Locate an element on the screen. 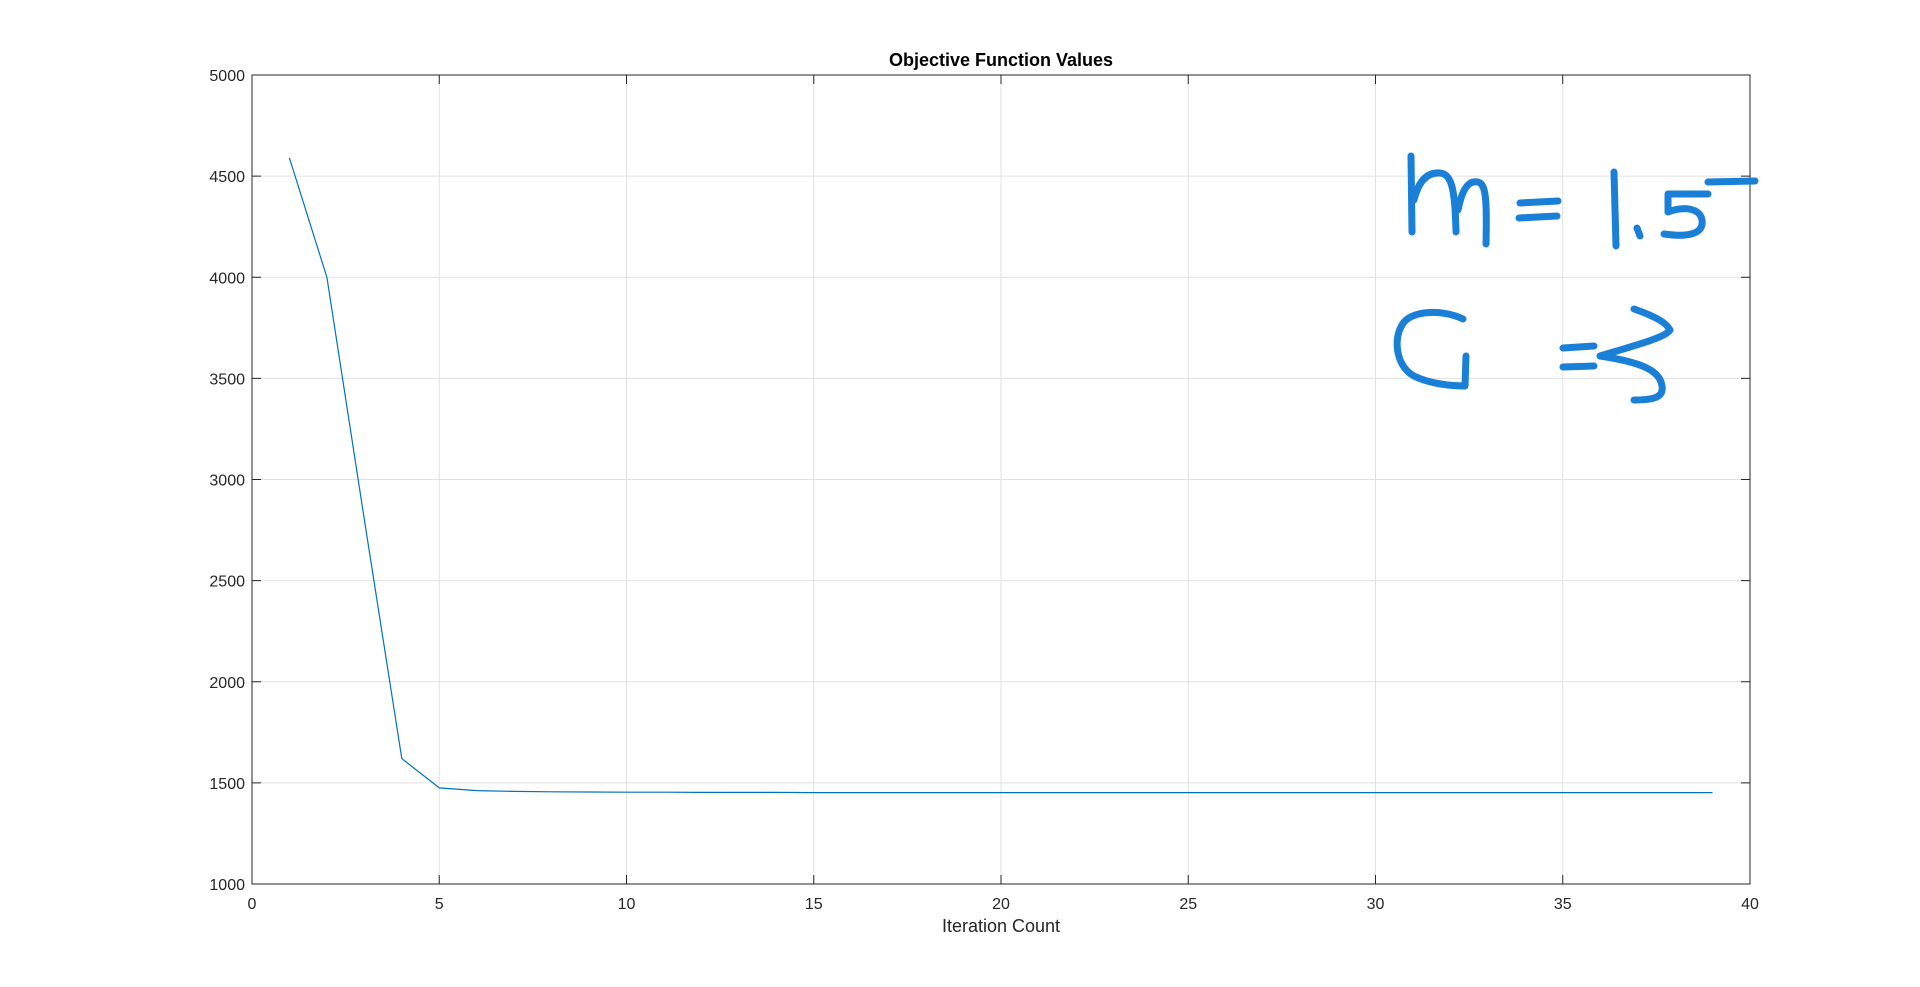  y-tick-label: 3500 is located at coordinates (227, 379).